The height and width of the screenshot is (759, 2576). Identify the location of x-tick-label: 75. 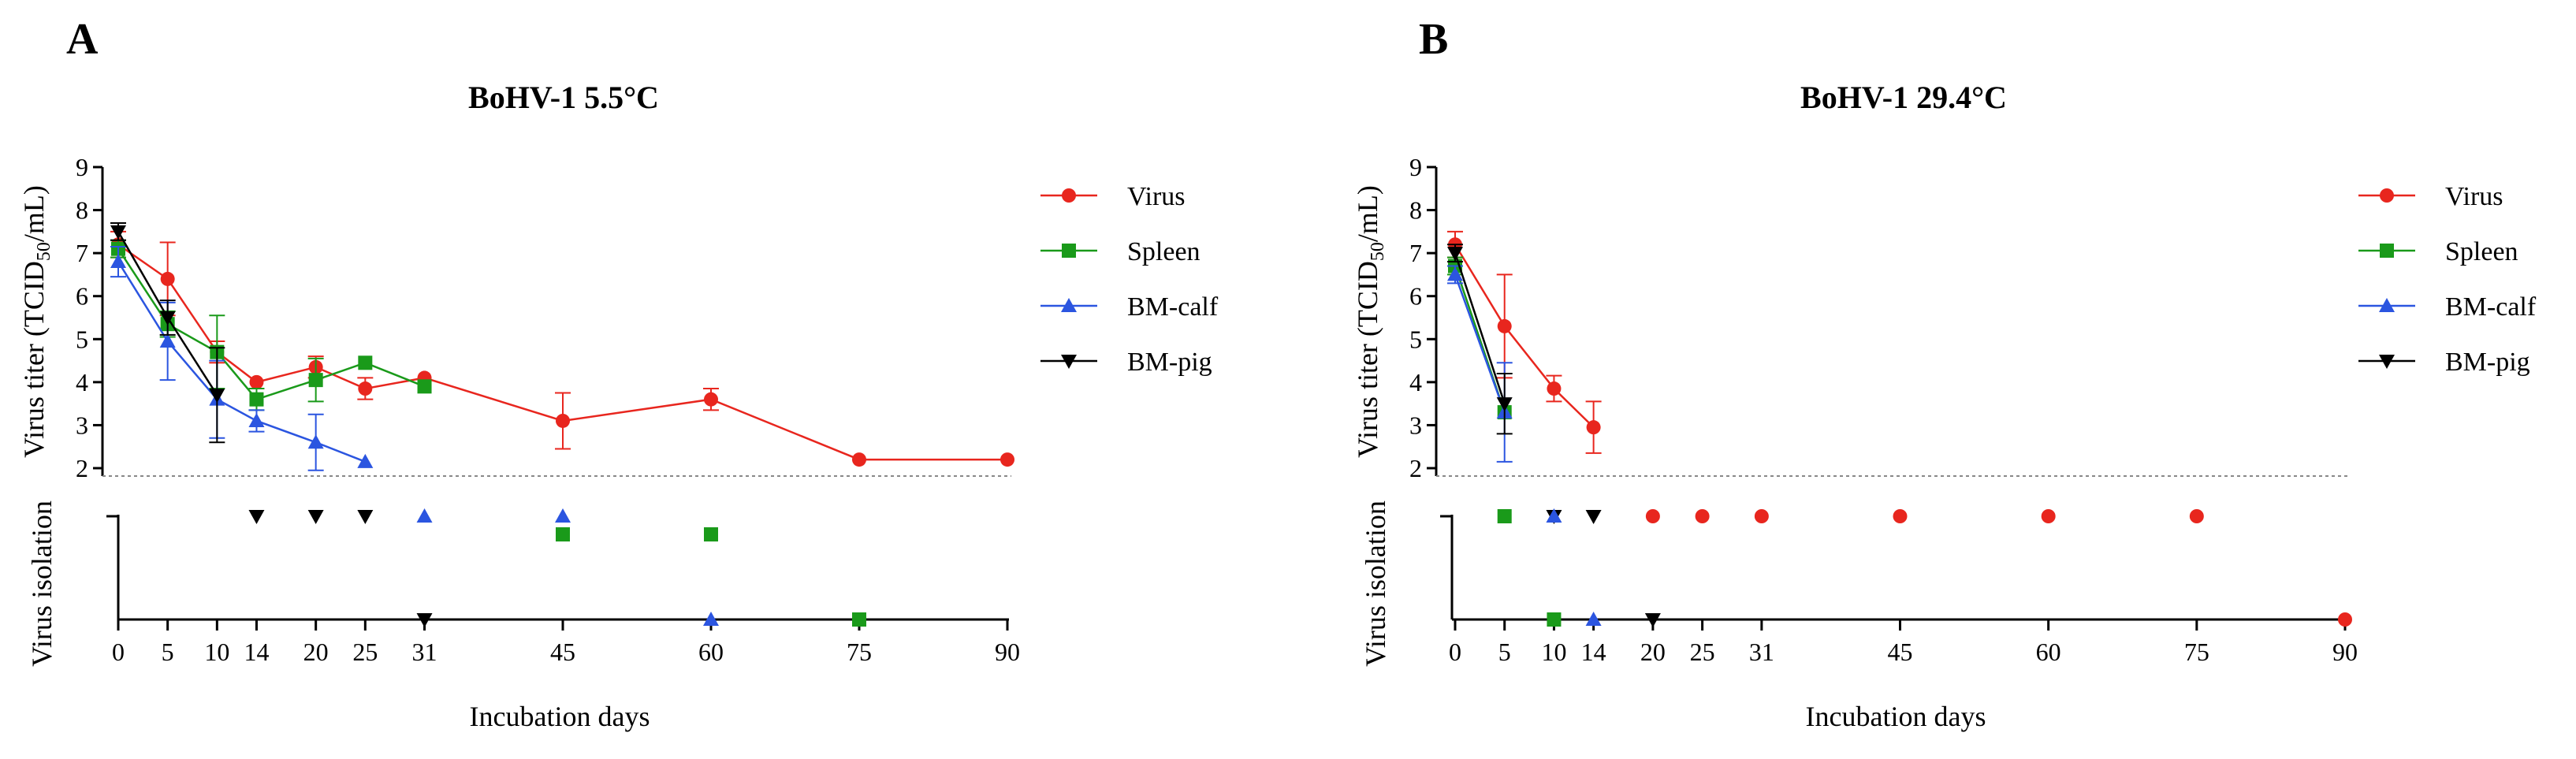
(859, 652).